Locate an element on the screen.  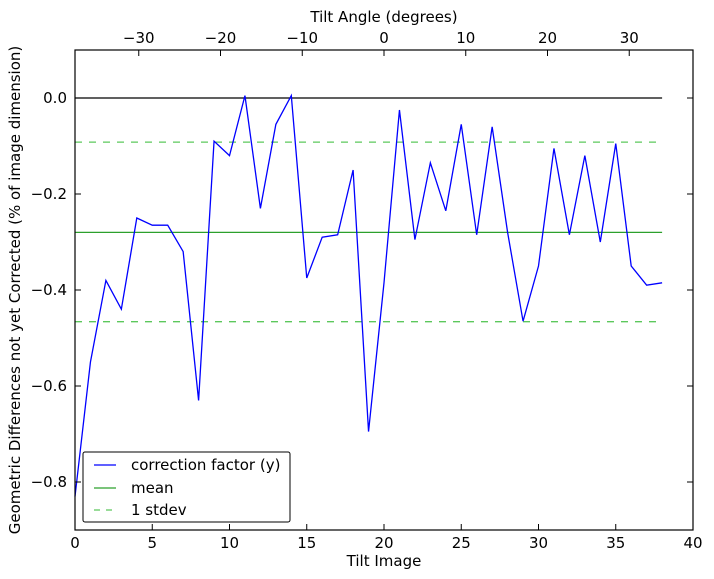
legend-label-stdev: 1 stdev is located at coordinates (159, 510).